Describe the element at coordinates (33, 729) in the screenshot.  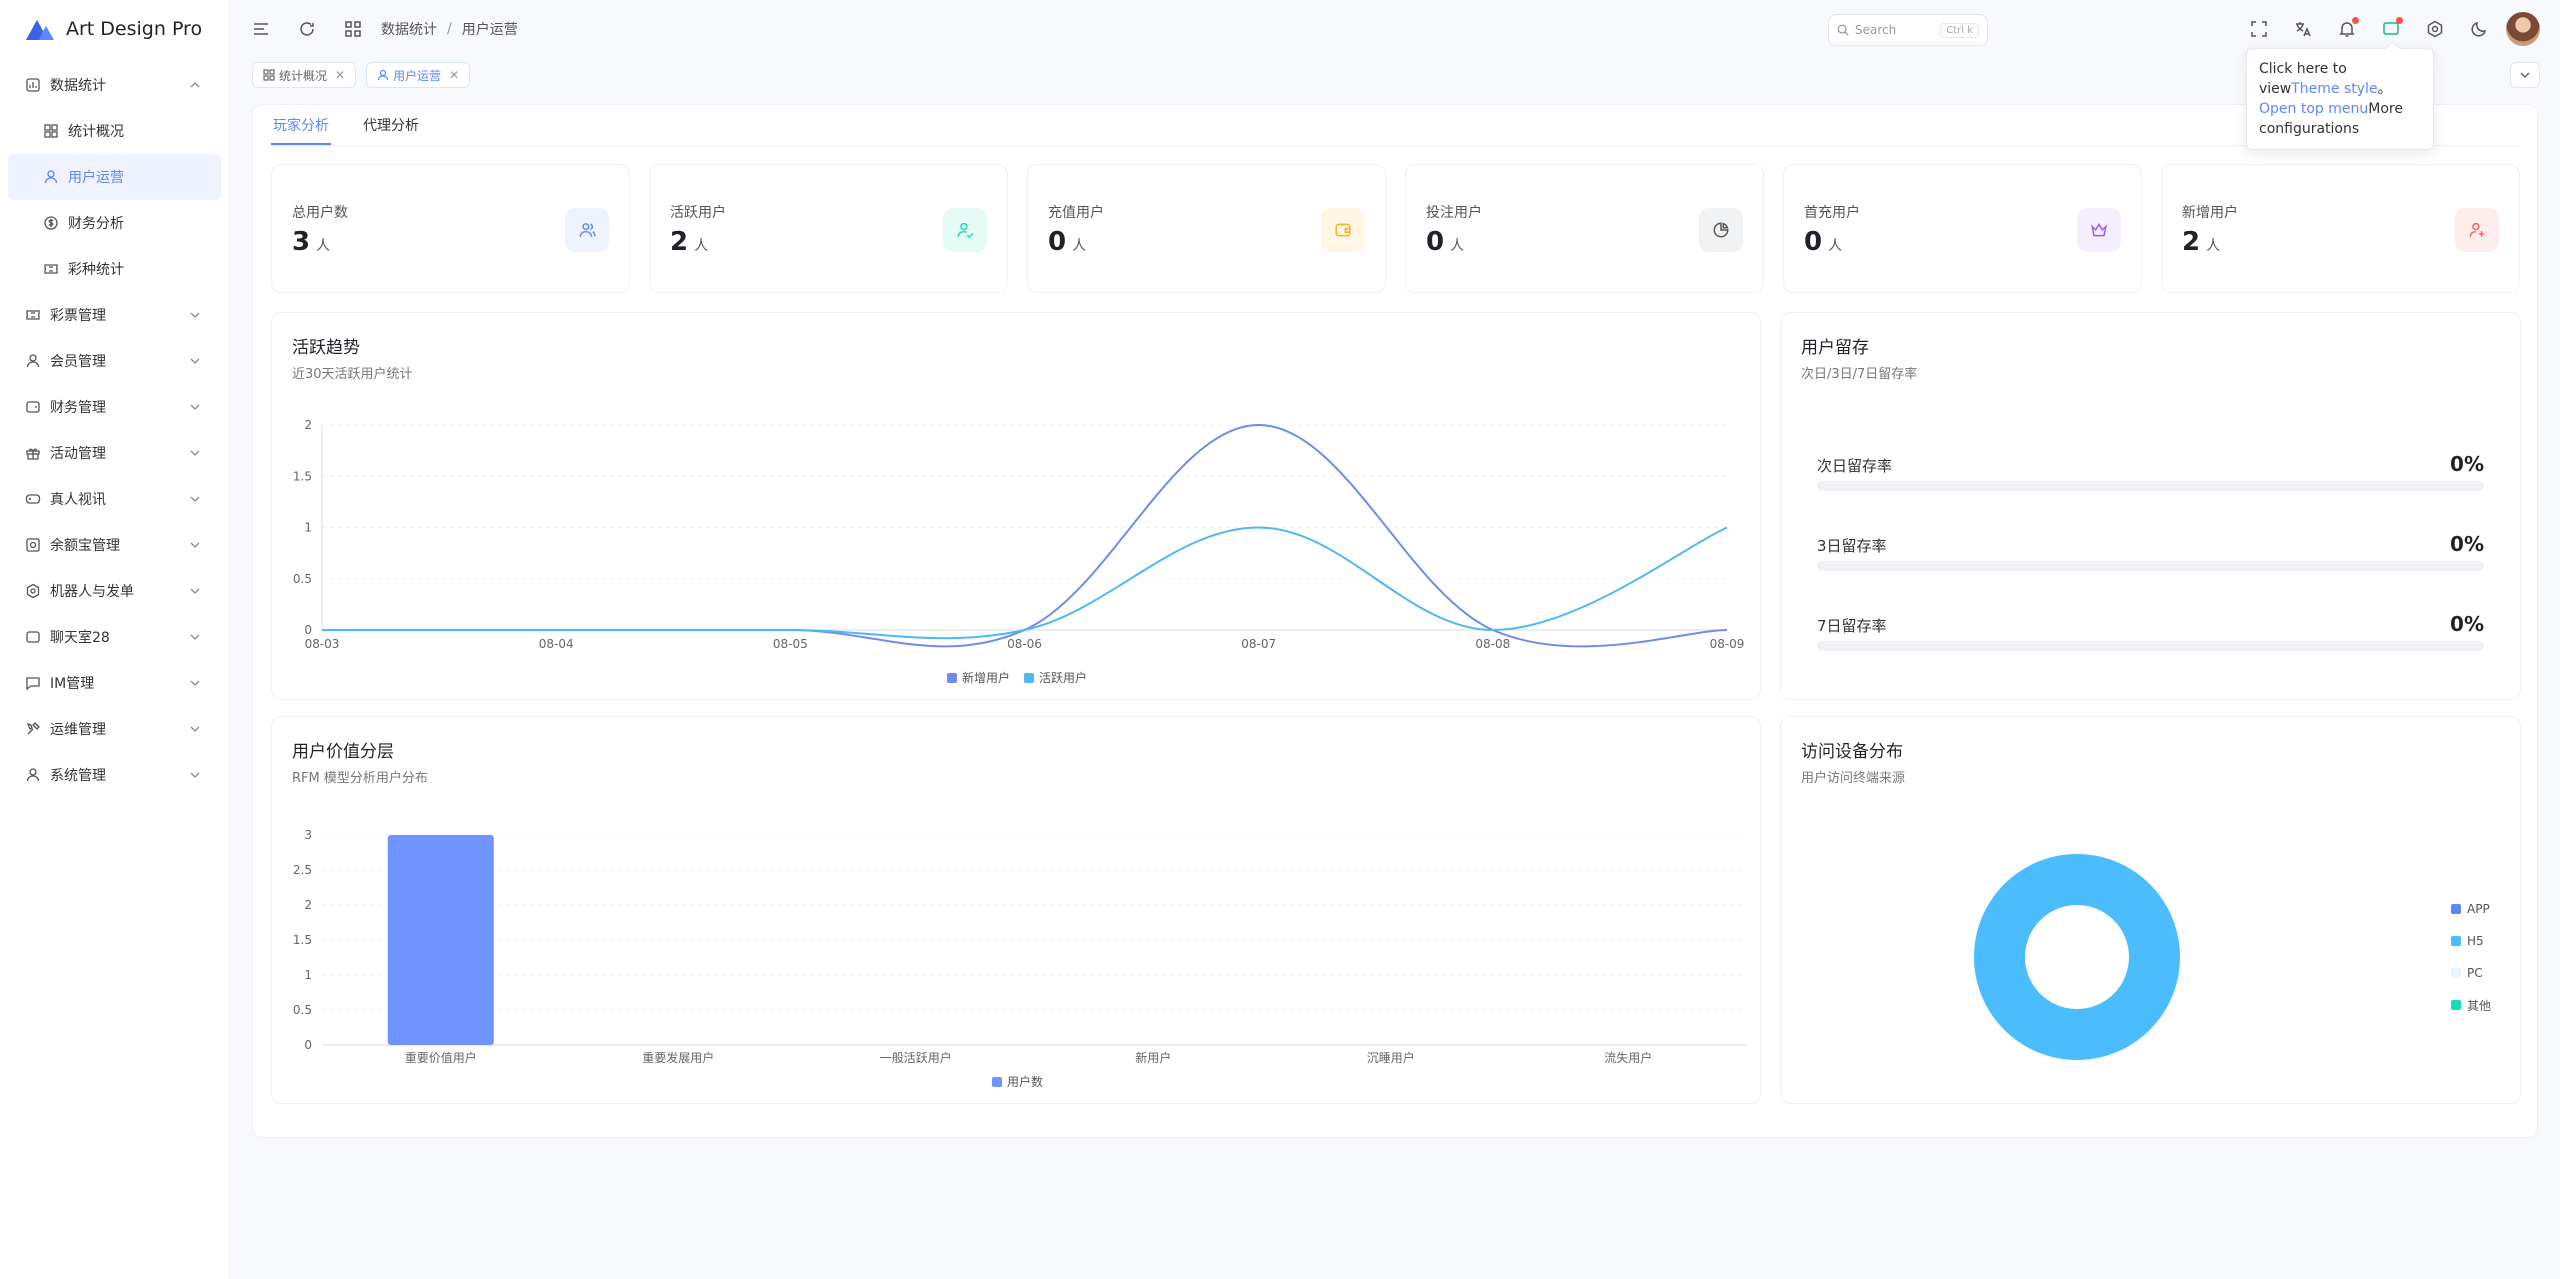
I see `tools-icon` at that location.